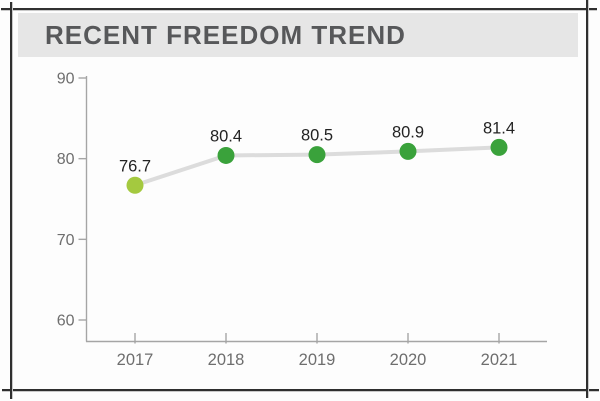 Image resolution: width=600 pixels, height=401 pixels. I want to click on x-tick-label-2017: 2017, so click(135, 360).